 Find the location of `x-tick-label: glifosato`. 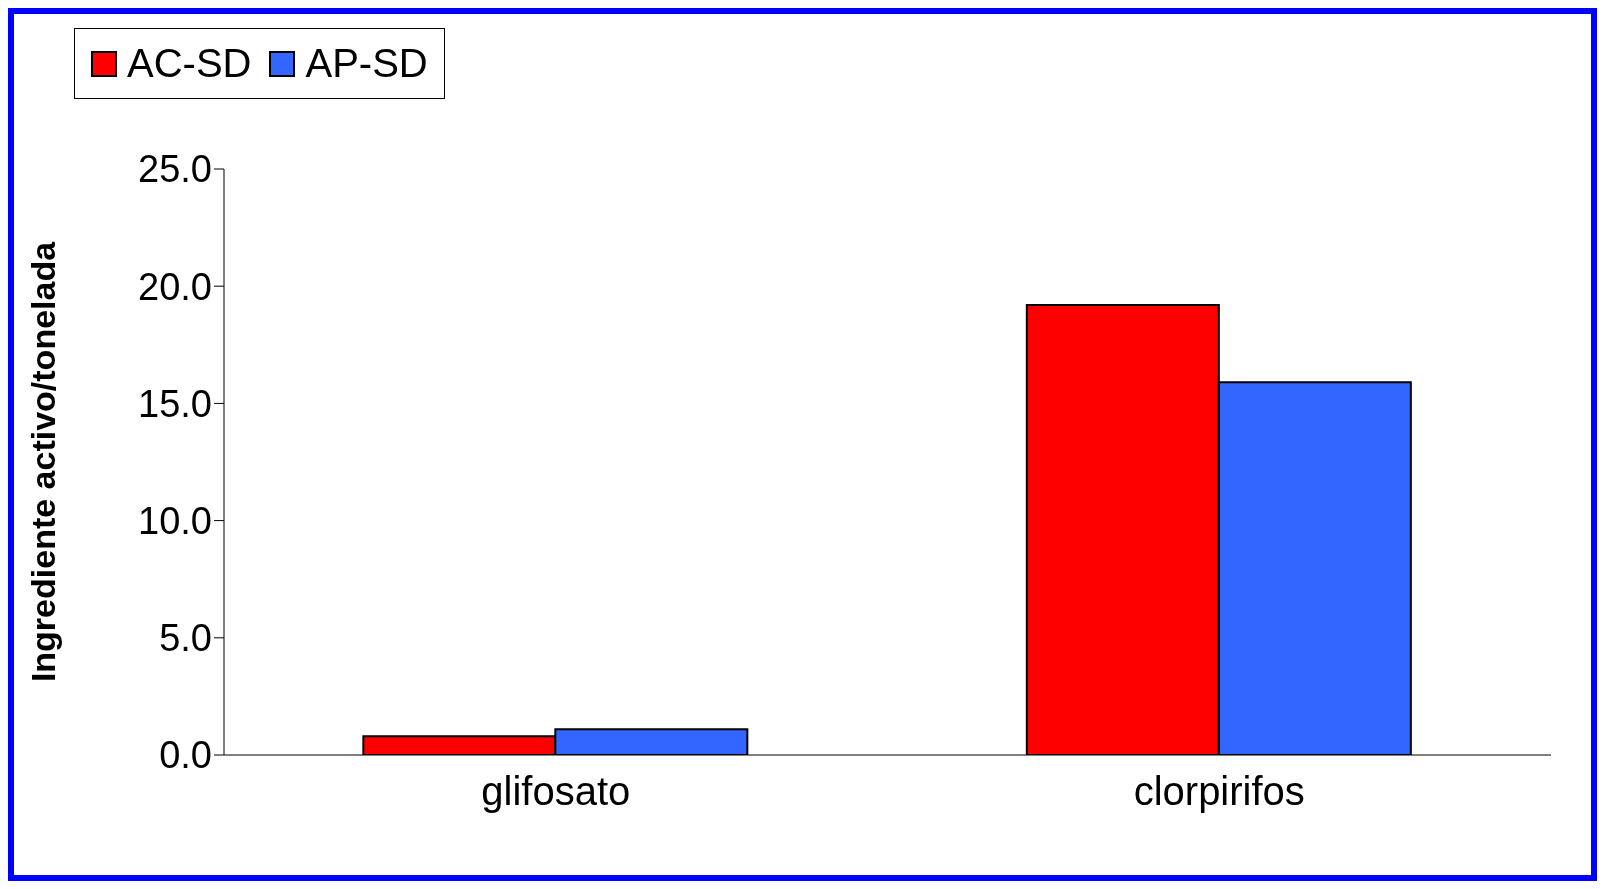

x-tick-label: glifosato is located at coordinates (556, 791).